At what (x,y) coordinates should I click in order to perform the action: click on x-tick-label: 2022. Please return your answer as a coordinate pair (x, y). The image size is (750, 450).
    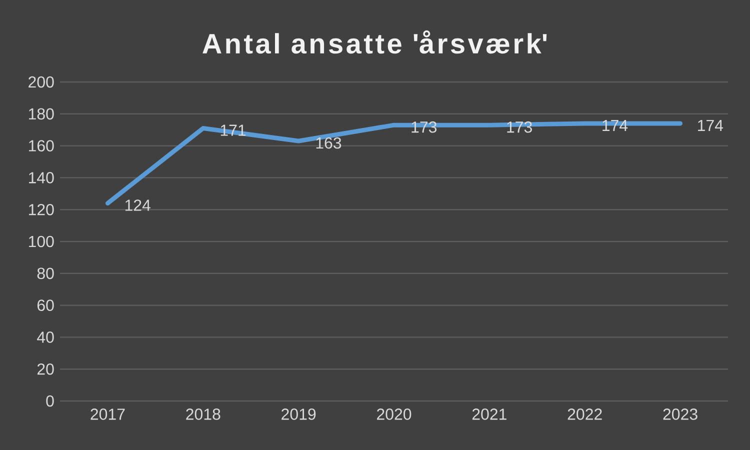
    Looking at the image, I should click on (585, 414).